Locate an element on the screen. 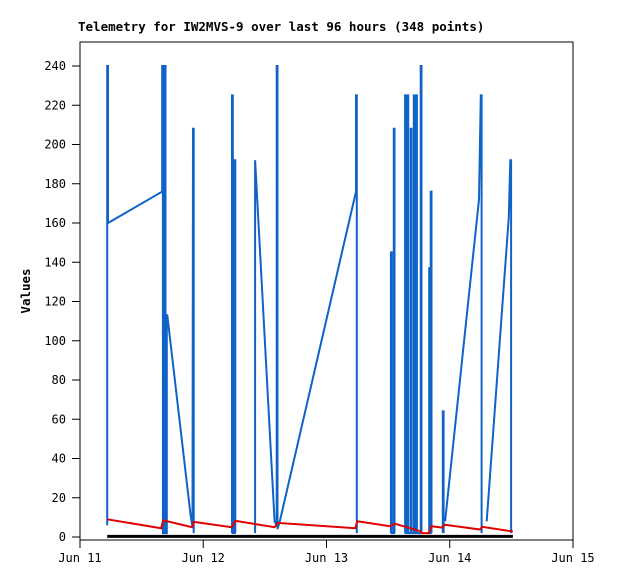  y-tick-label: 60 is located at coordinates (59, 419).